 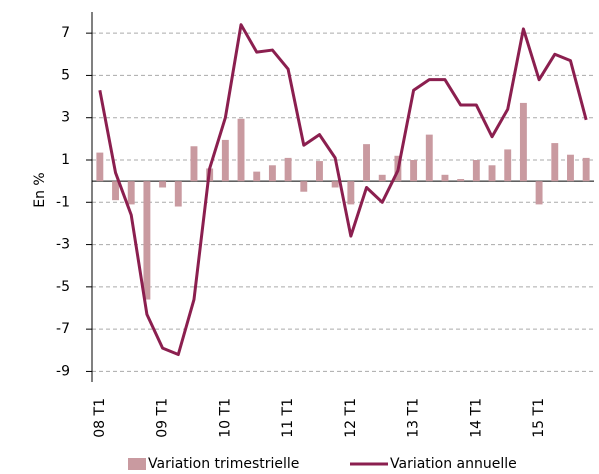 What do you see at coordinates (63, 371) in the screenshot?
I see `y-tick-label: -9` at bounding box center [63, 371].